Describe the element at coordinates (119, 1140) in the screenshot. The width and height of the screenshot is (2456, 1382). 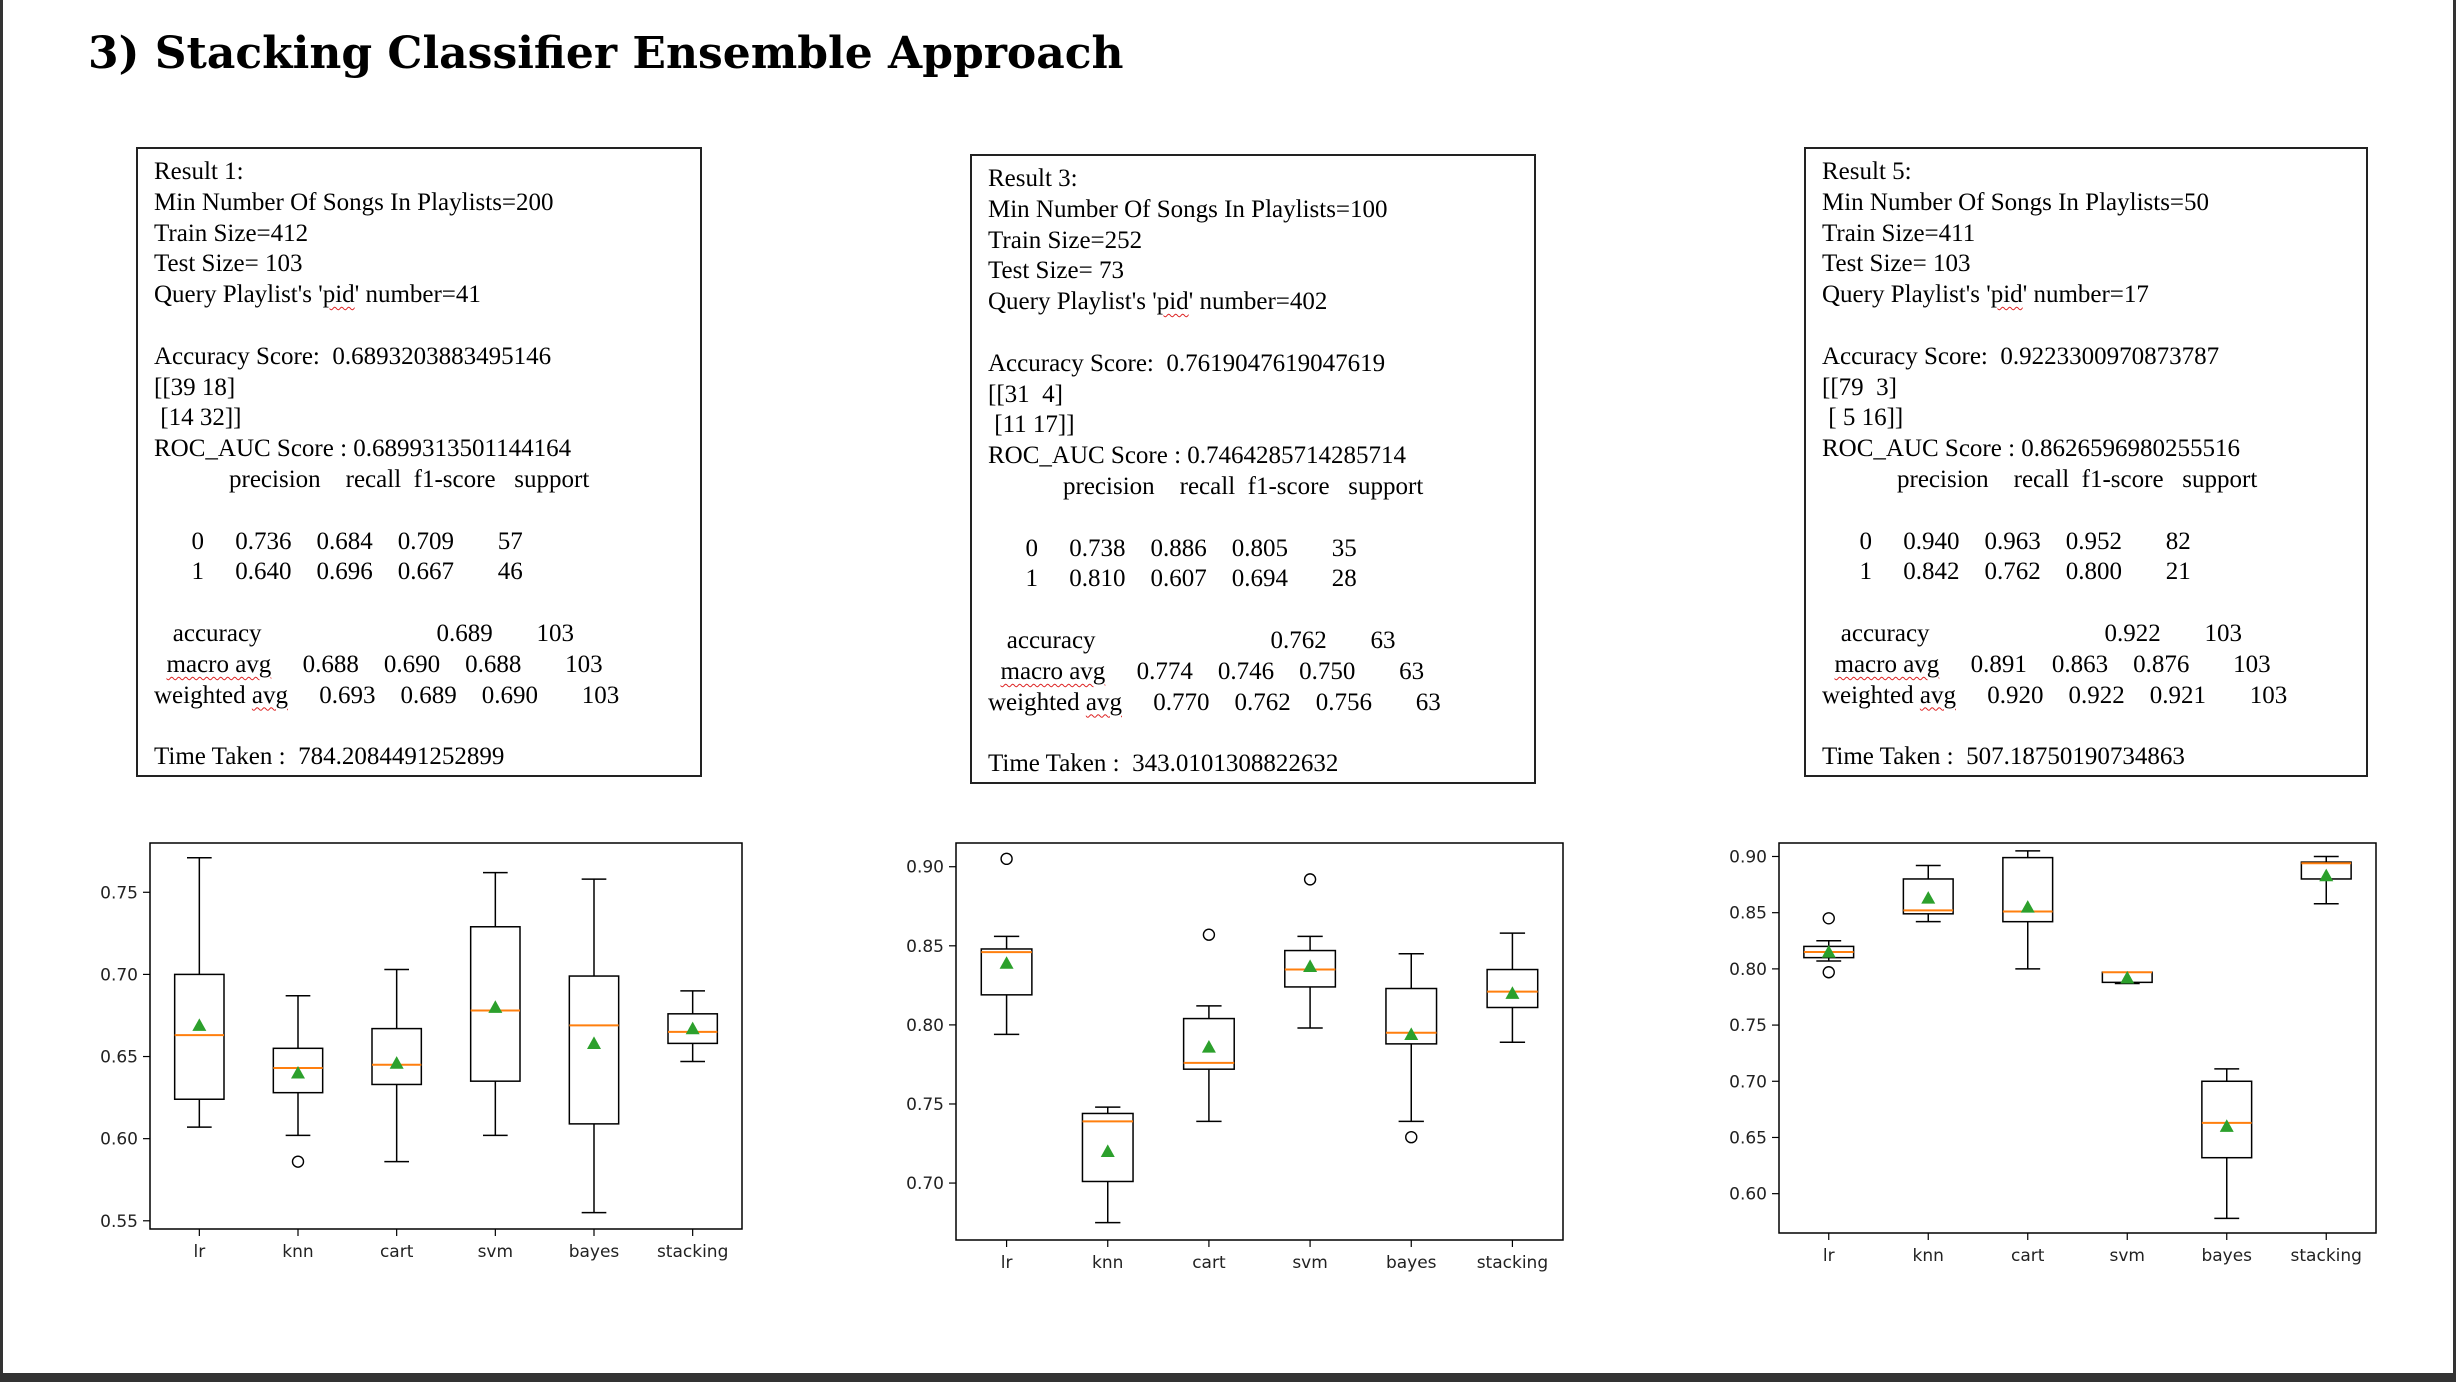
I see `y-tick-label: 0.60` at that location.